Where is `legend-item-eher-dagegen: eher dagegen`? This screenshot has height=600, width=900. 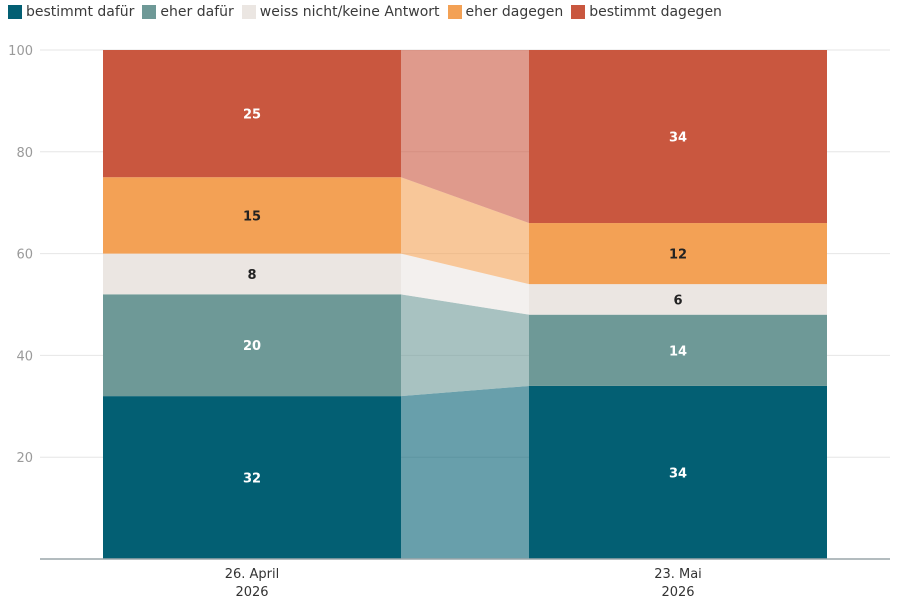 legend-item-eher-dagegen: eher dagegen is located at coordinates (505, 12).